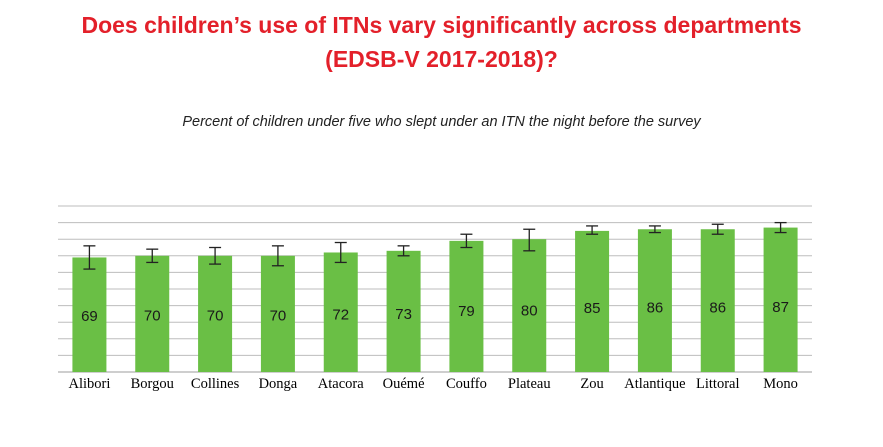  What do you see at coordinates (591, 384) in the screenshot?
I see `category-label: Zou` at bounding box center [591, 384].